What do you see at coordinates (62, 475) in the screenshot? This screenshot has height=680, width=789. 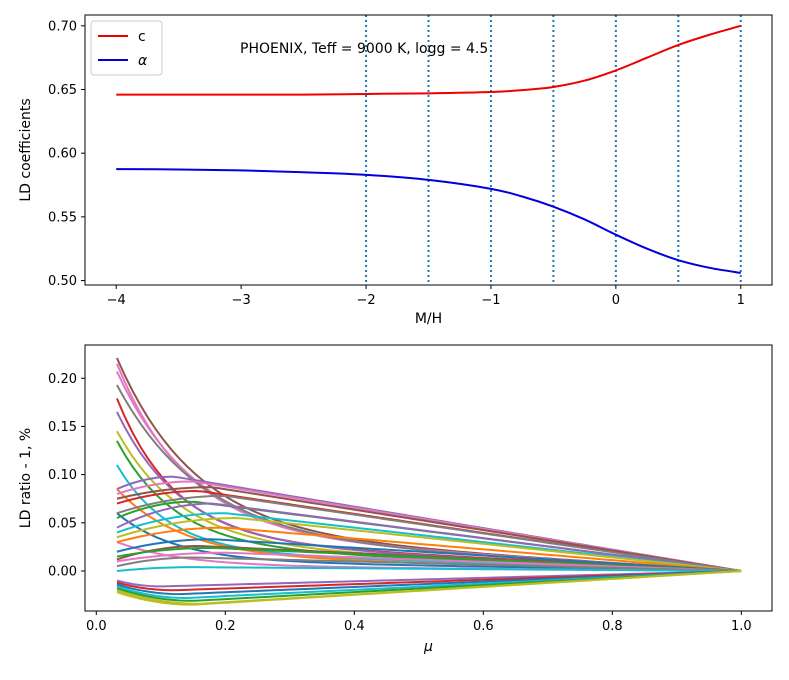 I see `bottom-y-tick-label-2: 0.10` at bounding box center [62, 475].